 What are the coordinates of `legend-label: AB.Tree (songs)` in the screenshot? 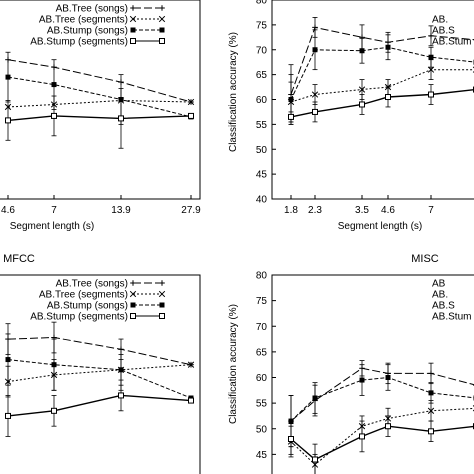 It's located at (92, 9).